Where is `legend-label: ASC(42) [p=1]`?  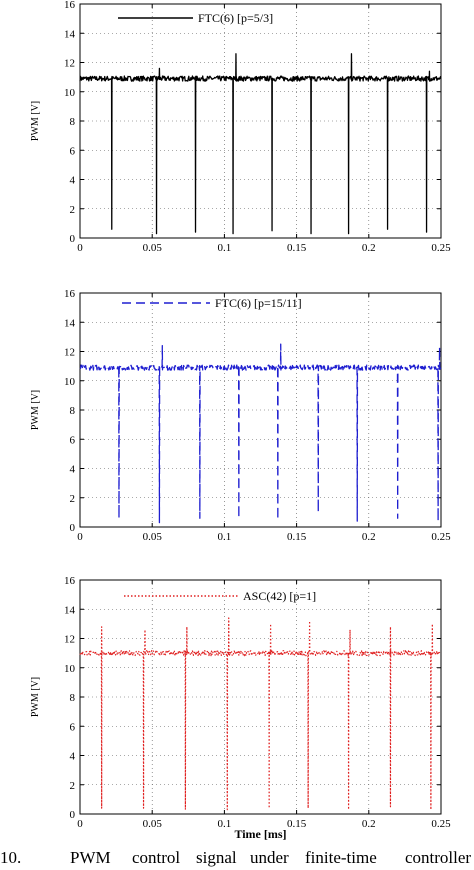 legend-label: ASC(42) [p=1] is located at coordinates (279, 596).